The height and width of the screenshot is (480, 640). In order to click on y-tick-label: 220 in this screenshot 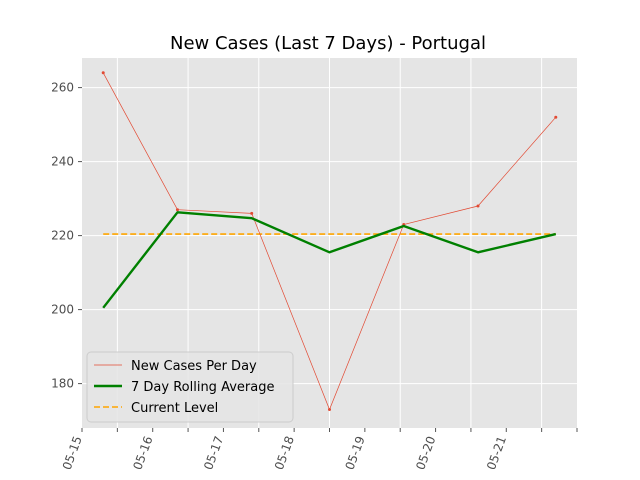, I will do `click(62, 236)`.